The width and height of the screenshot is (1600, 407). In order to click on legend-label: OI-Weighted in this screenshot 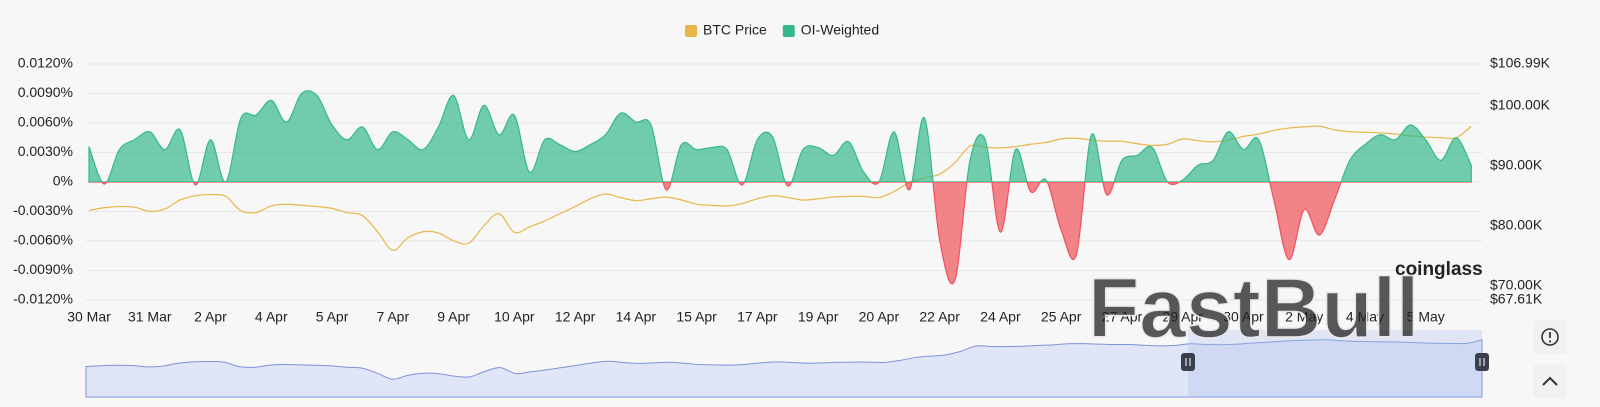, I will do `click(840, 30)`.